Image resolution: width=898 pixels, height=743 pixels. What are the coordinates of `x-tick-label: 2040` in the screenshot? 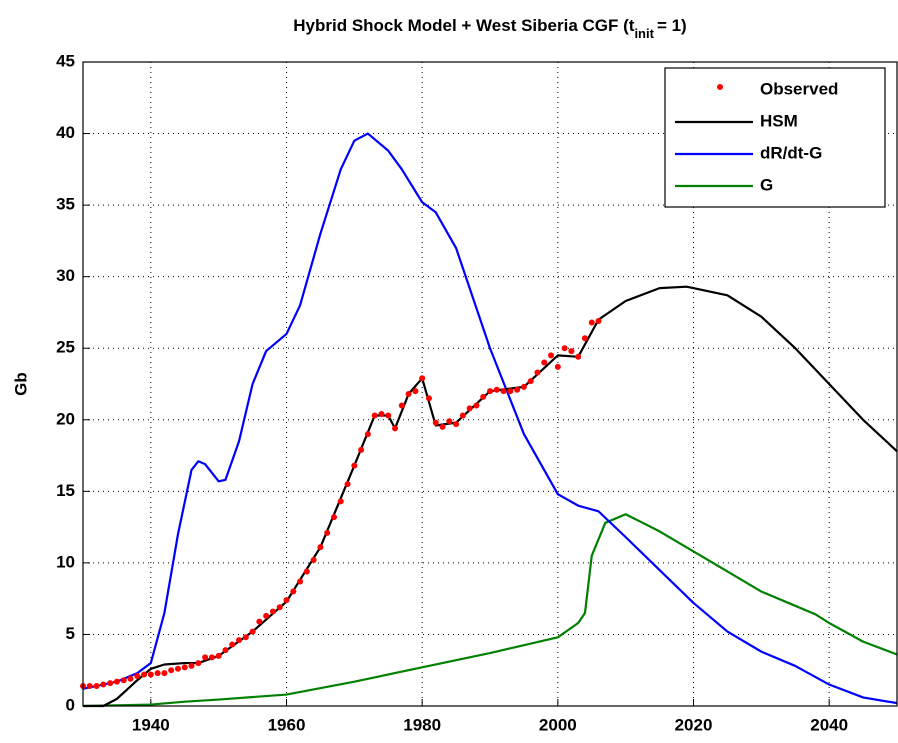 It's located at (829, 724).